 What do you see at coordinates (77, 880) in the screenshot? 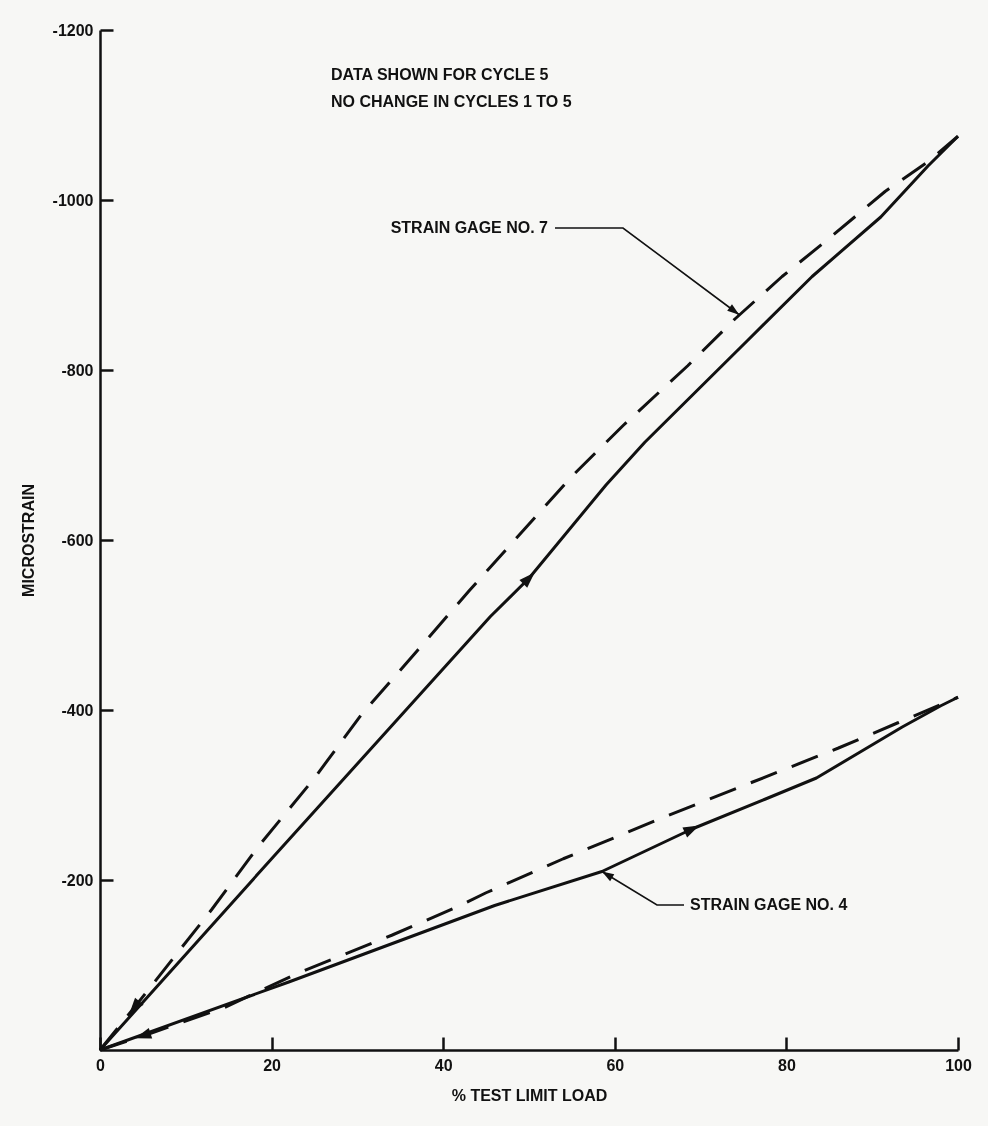
I see `y-tick-label: -200` at bounding box center [77, 880].